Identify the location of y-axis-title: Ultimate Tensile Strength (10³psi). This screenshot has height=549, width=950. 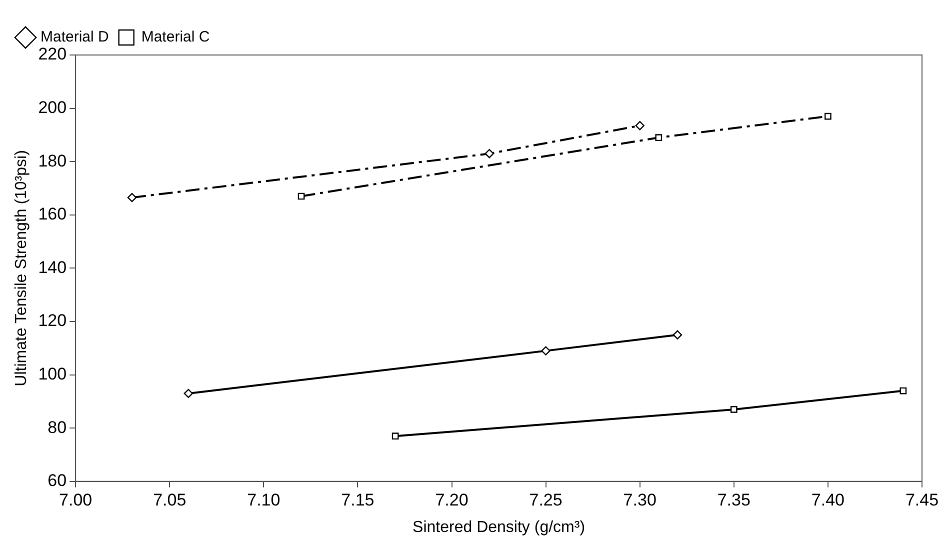
(21, 268).